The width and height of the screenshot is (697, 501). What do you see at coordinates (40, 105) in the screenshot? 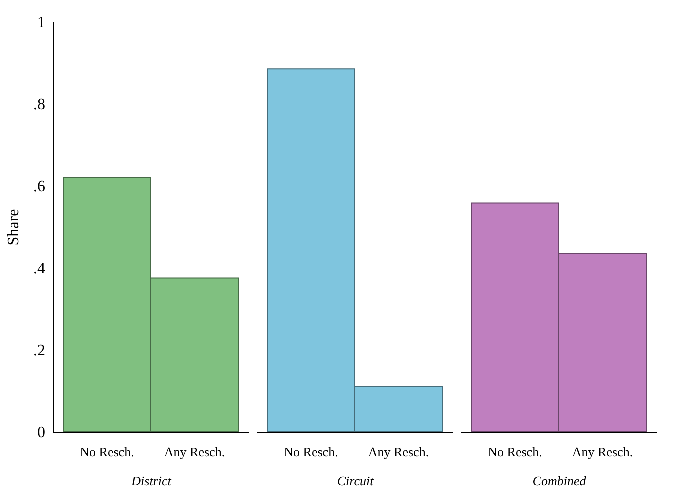
I see `y-tick-label: .8` at bounding box center [40, 105].